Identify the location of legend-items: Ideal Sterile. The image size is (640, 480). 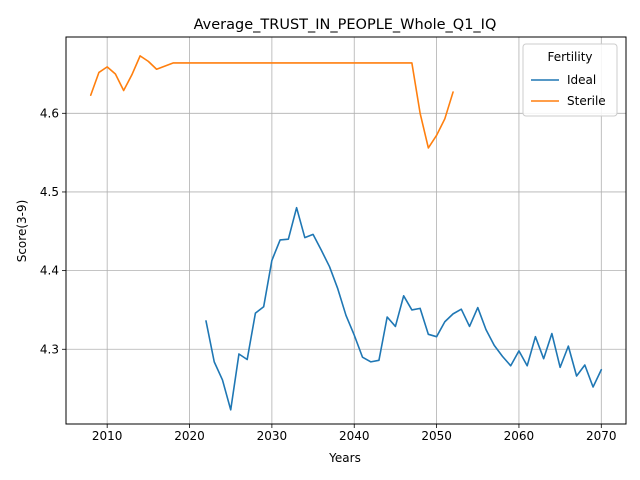
(568, 90).